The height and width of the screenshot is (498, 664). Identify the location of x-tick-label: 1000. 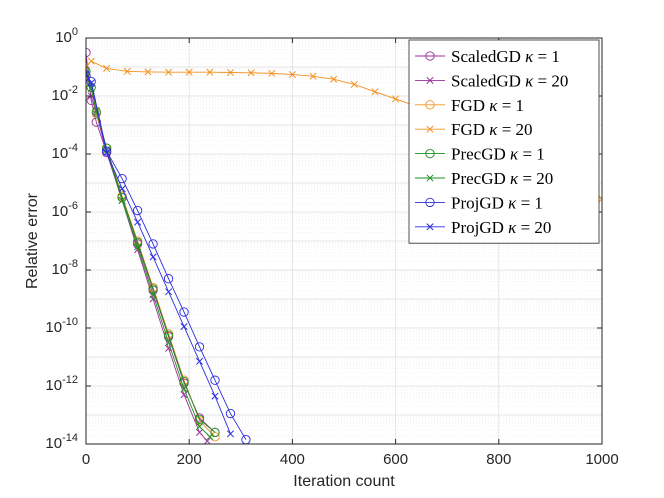
(601, 459).